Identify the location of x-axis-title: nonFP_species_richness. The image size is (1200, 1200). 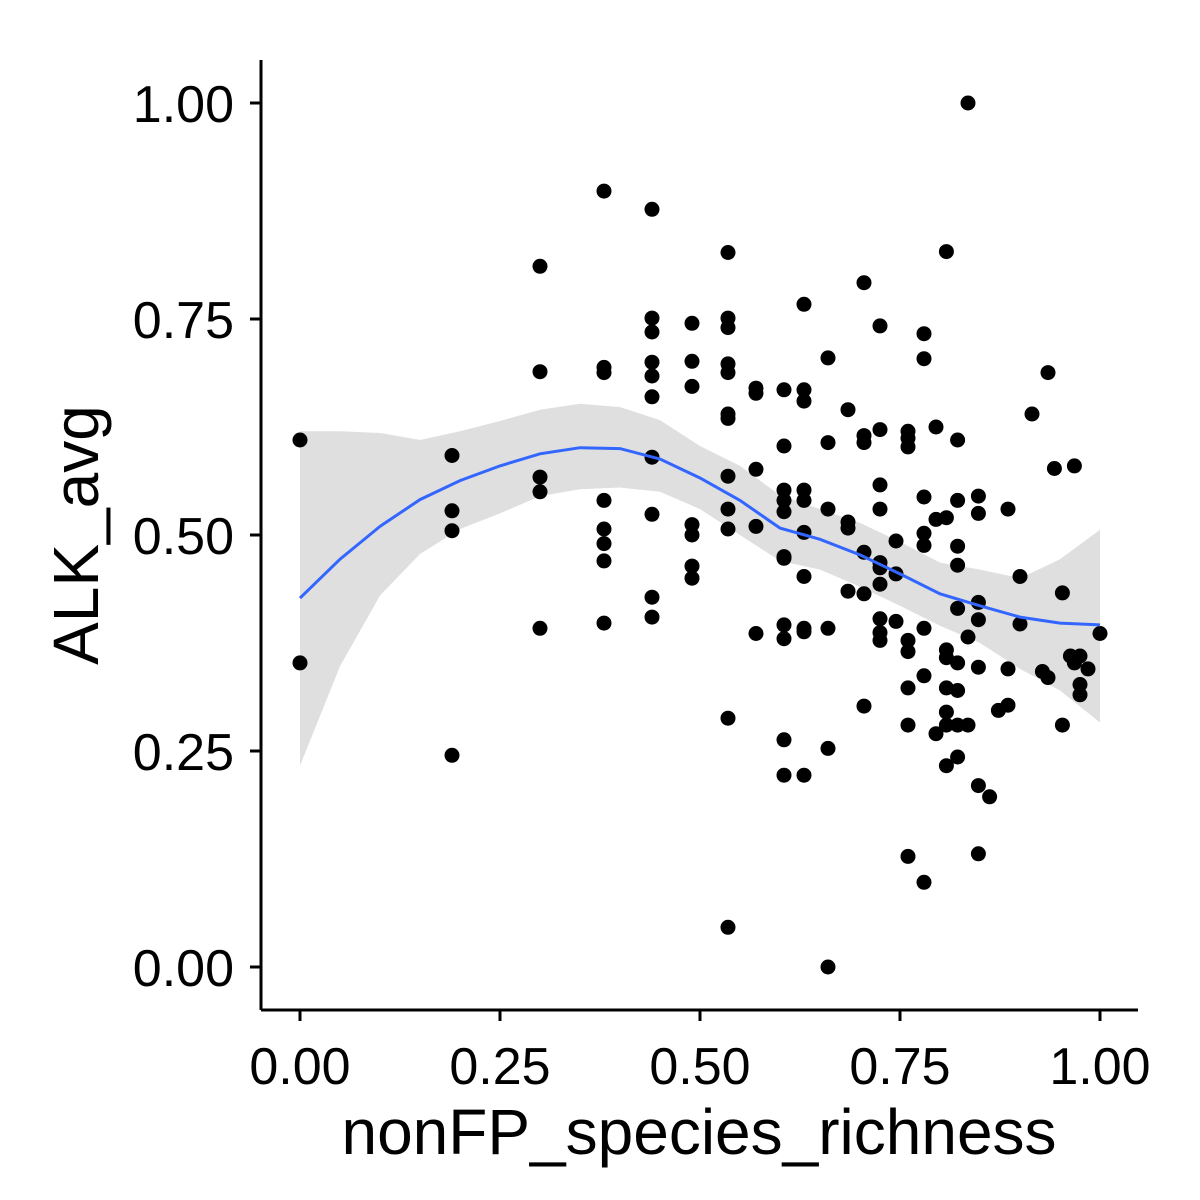
(698, 1132).